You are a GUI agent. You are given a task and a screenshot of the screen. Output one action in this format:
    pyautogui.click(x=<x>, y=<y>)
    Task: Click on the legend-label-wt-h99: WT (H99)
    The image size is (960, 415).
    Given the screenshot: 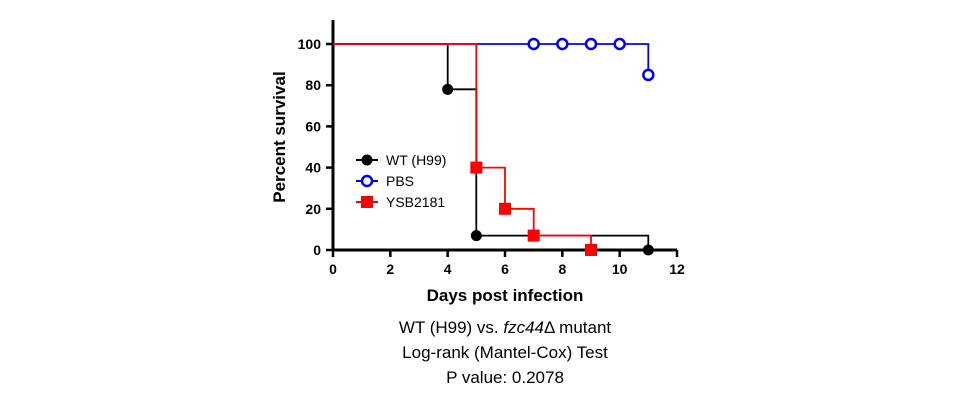 What is the action you would take?
    pyautogui.click(x=416, y=160)
    